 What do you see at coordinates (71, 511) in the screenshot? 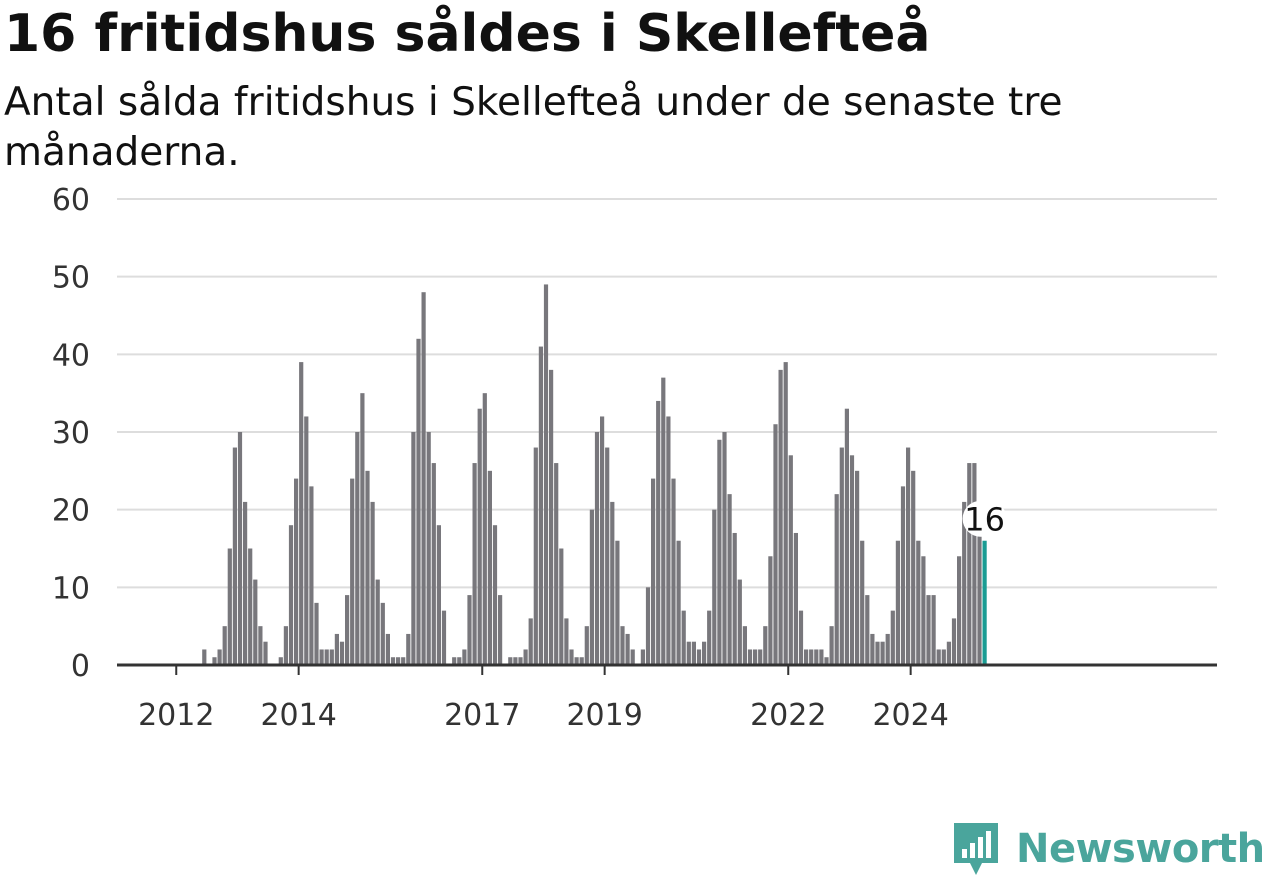
I see `y-tick-label: 20` at bounding box center [71, 511].